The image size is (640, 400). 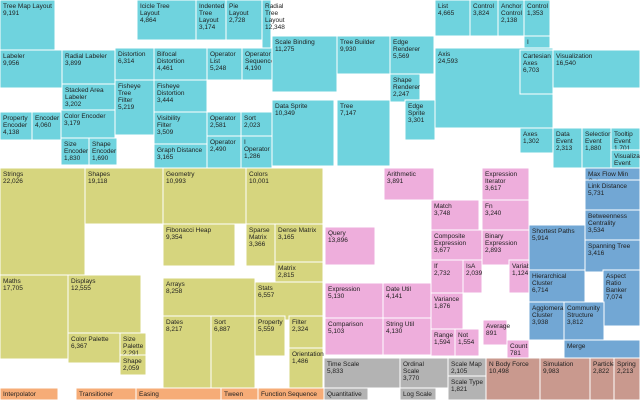 What do you see at coordinates (598, 138) in the screenshot?
I see `cell-label-selection-event: Selection Event` at bounding box center [598, 138].